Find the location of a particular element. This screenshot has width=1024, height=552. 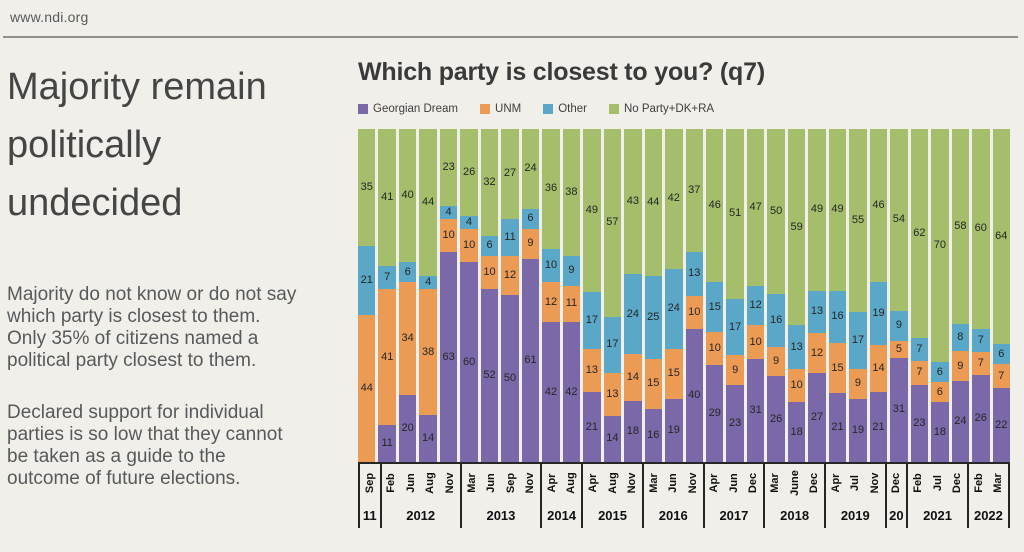

bar-sep-11: 35 21 44 is located at coordinates (367, 295).